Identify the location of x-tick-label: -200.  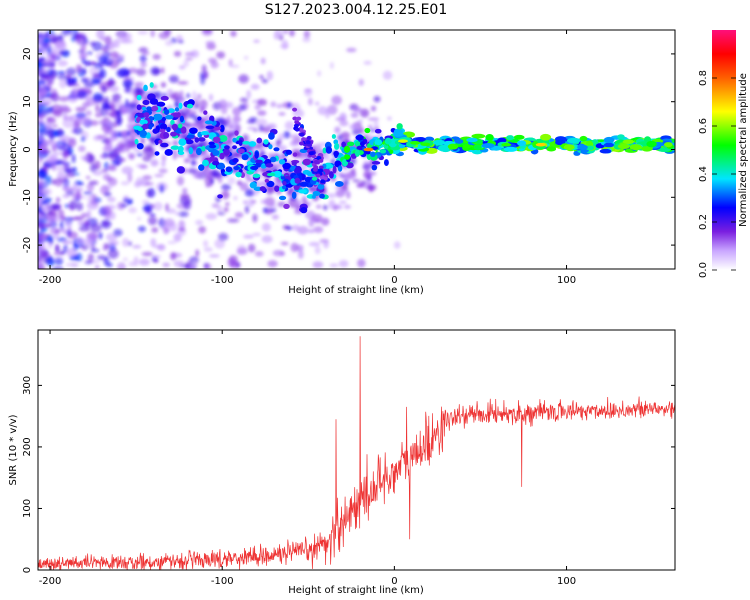
(50, 280).